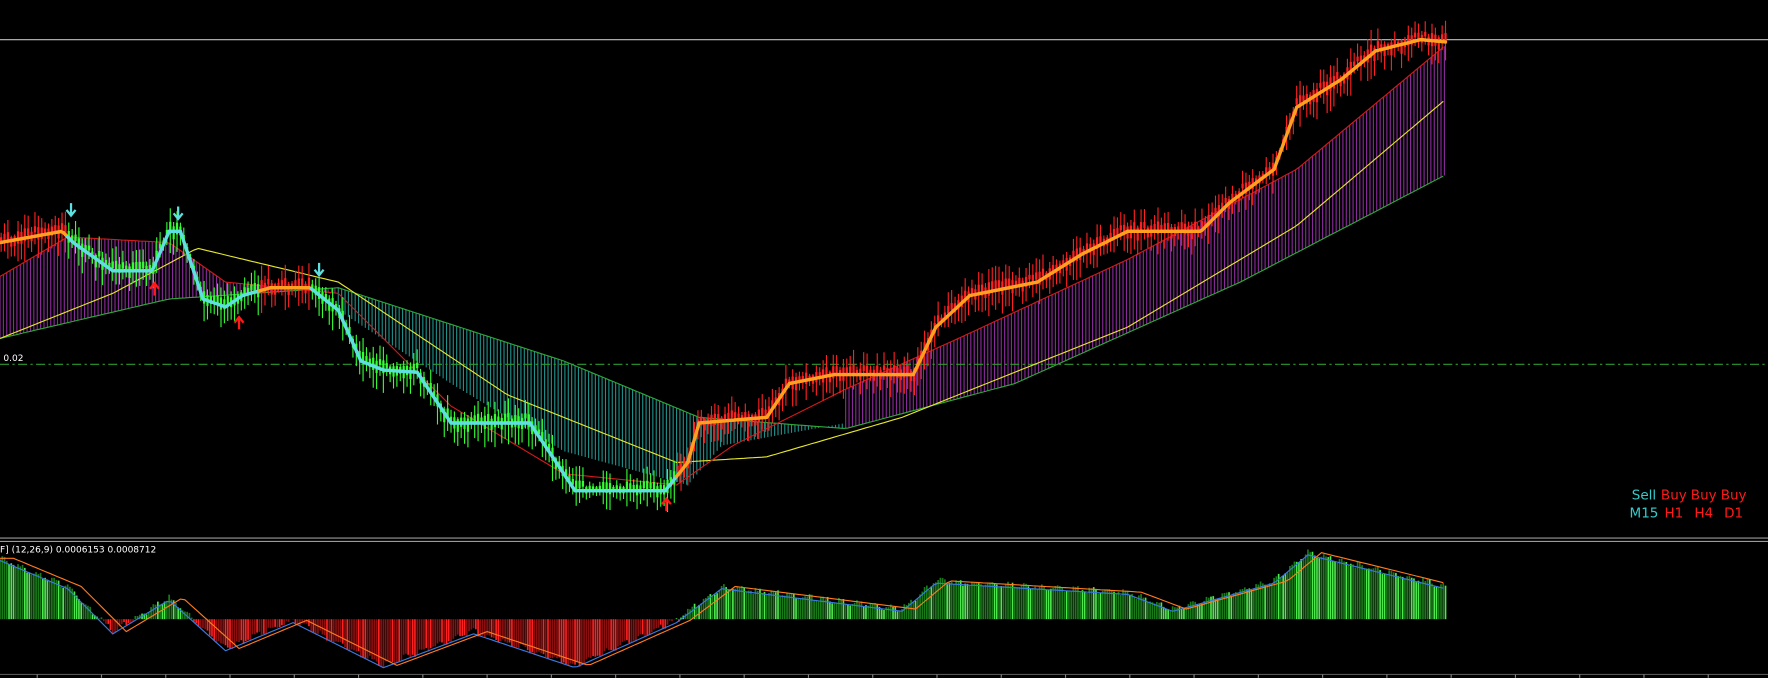 The image size is (1768, 678). I want to click on signal-line, so click(722, 609).